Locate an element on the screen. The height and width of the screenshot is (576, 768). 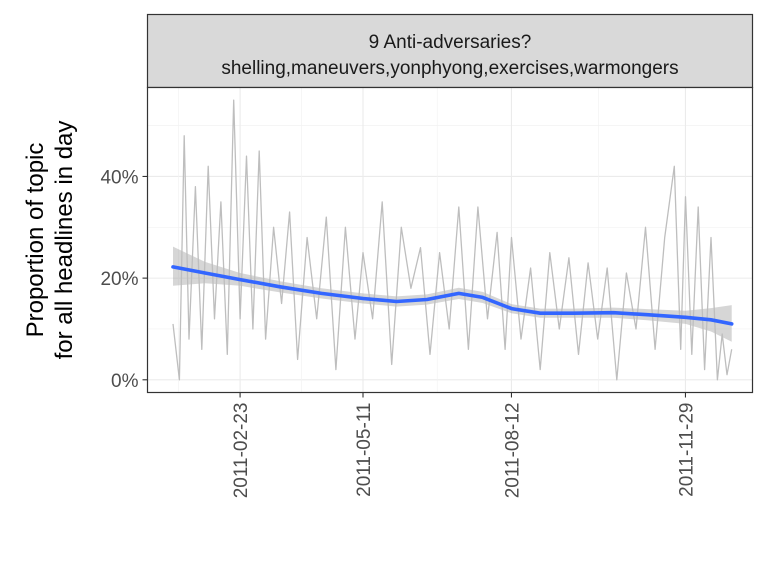
x-tick-label: 2011-08-12 is located at coordinates (513, 451).